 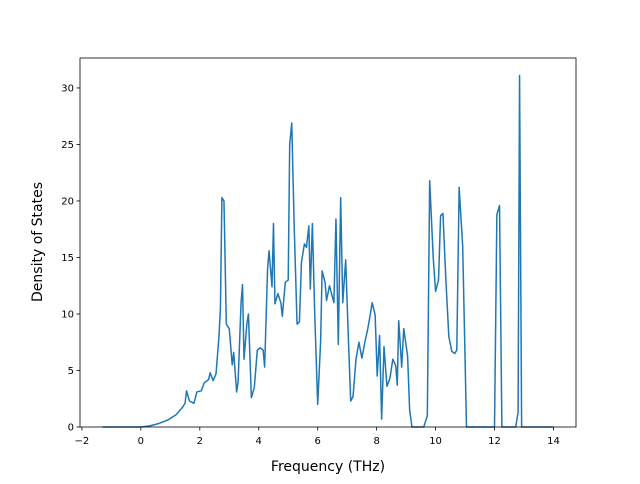 I want to click on x-tick-label: 0, so click(x=141, y=441).